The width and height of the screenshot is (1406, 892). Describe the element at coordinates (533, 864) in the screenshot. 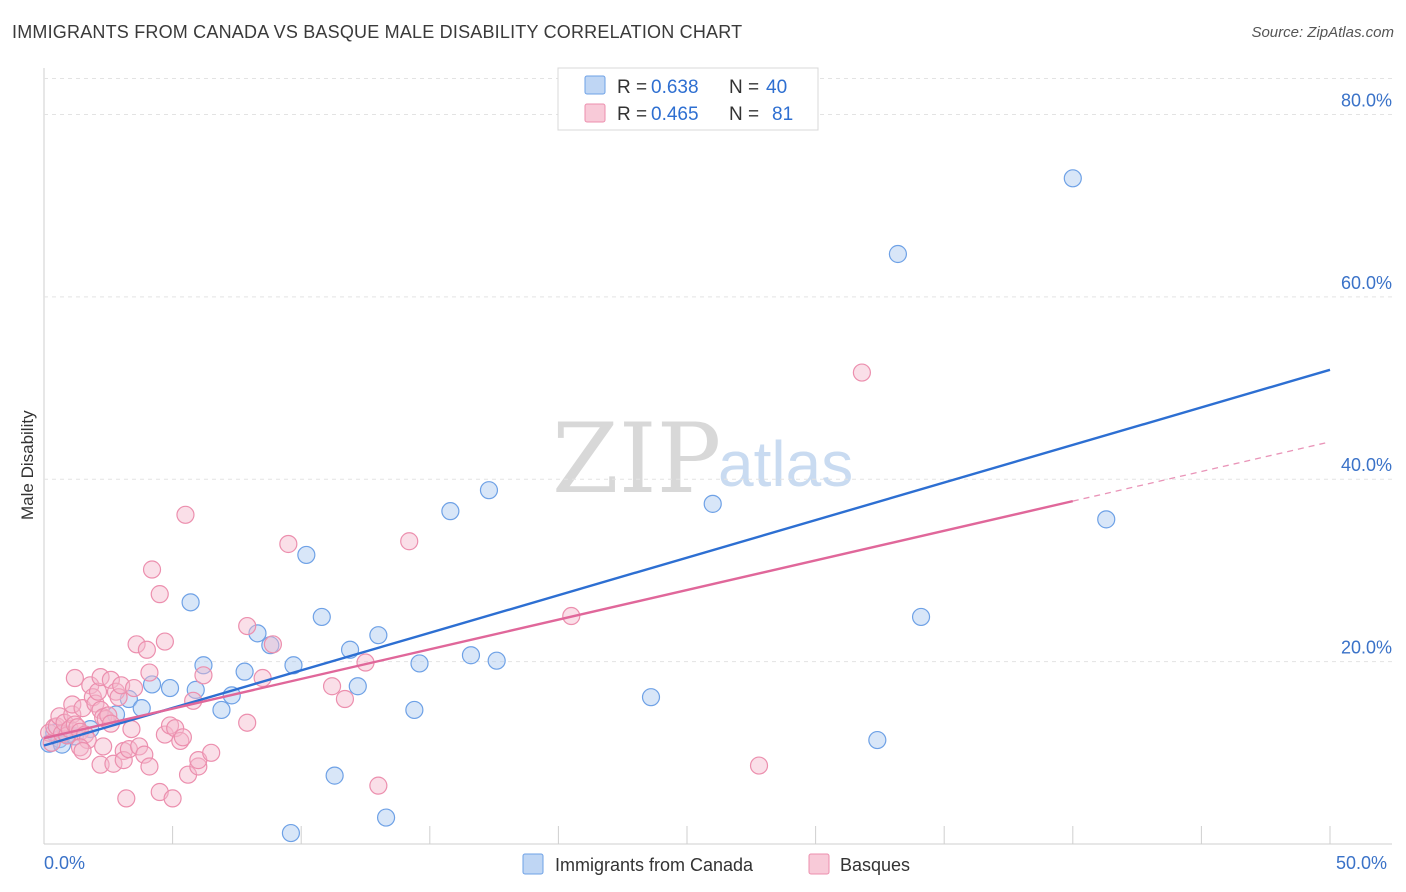

I see `bottom-legend-swatch-canada` at that location.